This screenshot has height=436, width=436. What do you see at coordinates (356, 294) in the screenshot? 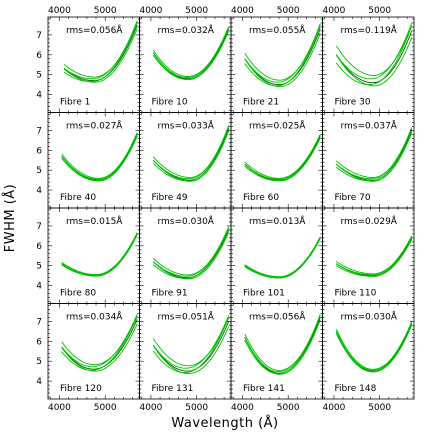
I see `fibre-label: Fibre 110` at bounding box center [356, 294].